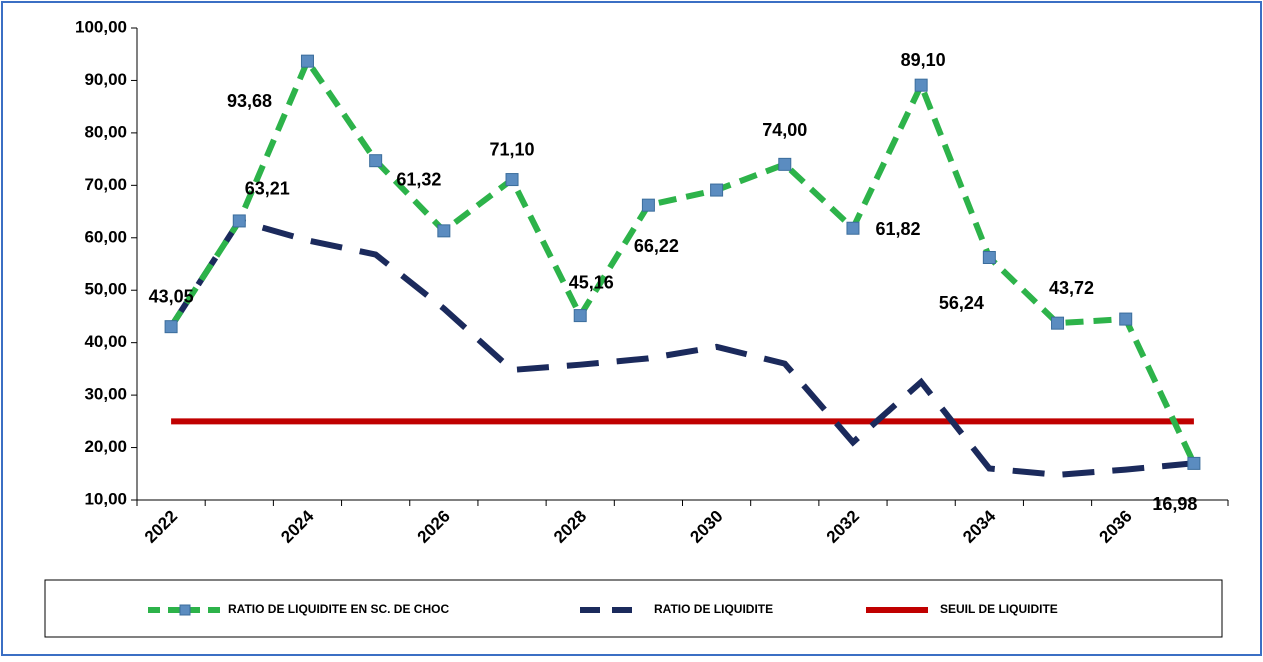 The width and height of the screenshot is (1263, 662). Describe the element at coordinates (338, 609) in the screenshot. I see `legend-label: RATIO DE LIQUIDITE EN SC. DE CHOC` at that location.